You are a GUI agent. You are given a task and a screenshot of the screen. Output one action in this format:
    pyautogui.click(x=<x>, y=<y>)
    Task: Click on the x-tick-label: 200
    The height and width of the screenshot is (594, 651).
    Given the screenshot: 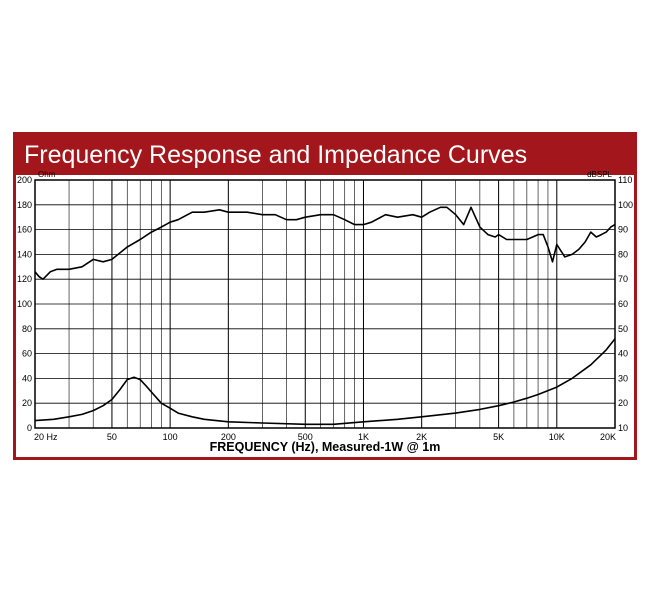 What is the action you would take?
    pyautogui.click(x=228, y=437)
    